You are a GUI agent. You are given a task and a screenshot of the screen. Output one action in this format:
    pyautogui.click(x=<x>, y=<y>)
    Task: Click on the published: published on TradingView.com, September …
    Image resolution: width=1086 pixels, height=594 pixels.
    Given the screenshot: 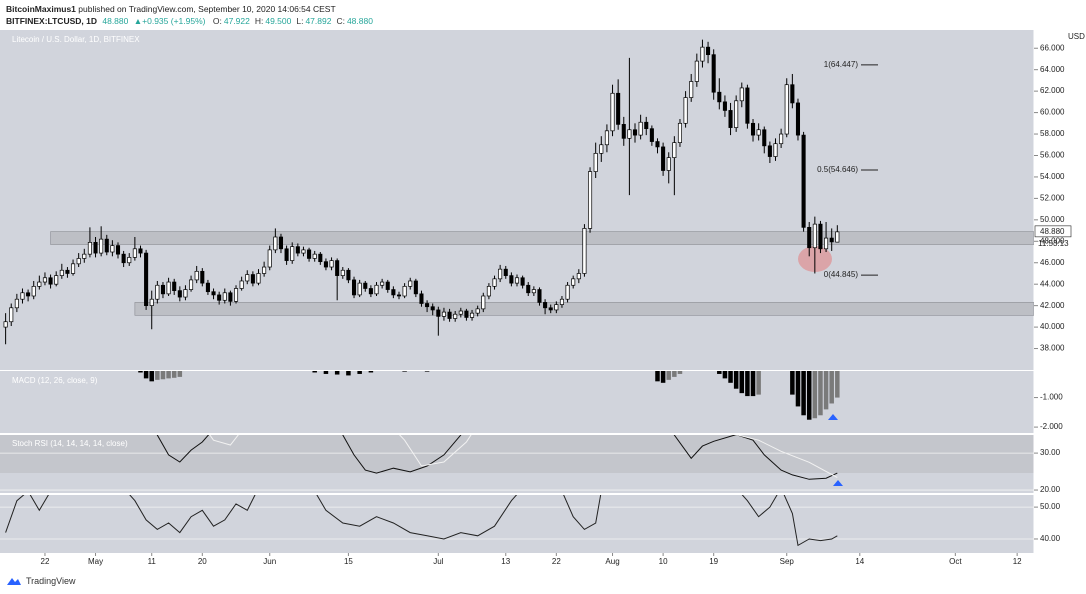 What is the action you would take?
    pyautogui.click(x=207, y=9)
    